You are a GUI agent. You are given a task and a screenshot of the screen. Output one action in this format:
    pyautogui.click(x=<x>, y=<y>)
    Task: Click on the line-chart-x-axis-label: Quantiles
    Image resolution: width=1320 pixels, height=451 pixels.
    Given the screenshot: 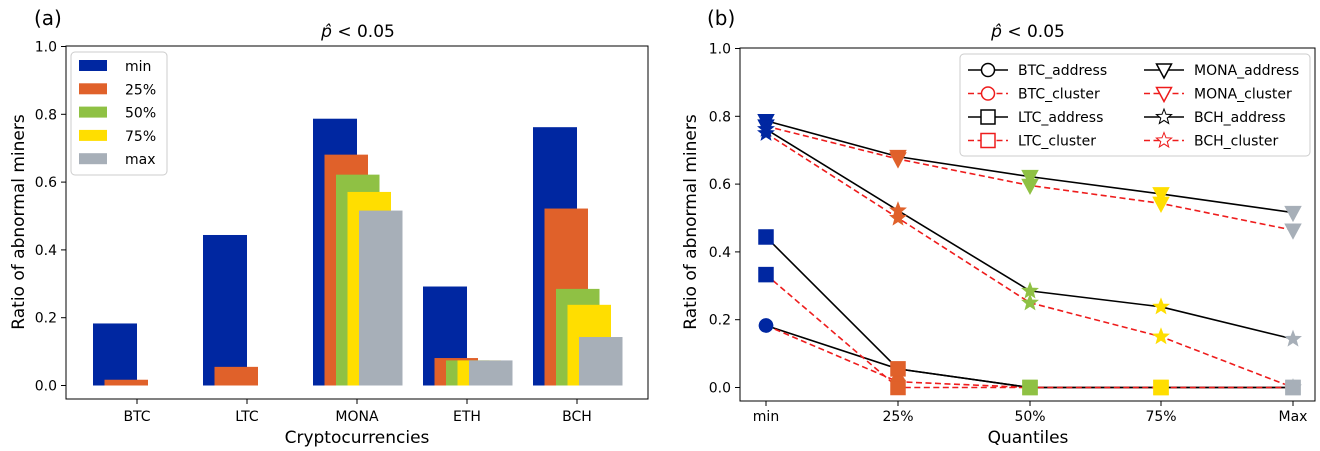 What is the action you would take?
    pyautogui.click(x=1028, y=438)
    